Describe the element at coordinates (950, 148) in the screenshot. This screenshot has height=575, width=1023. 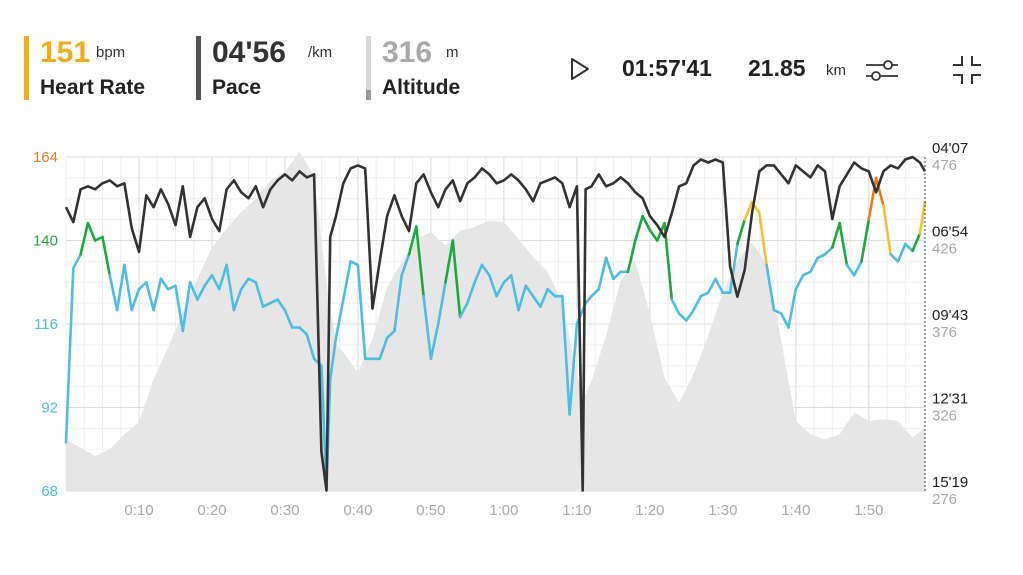
I see `pace-axis-tick-label: 04'07` at that location.